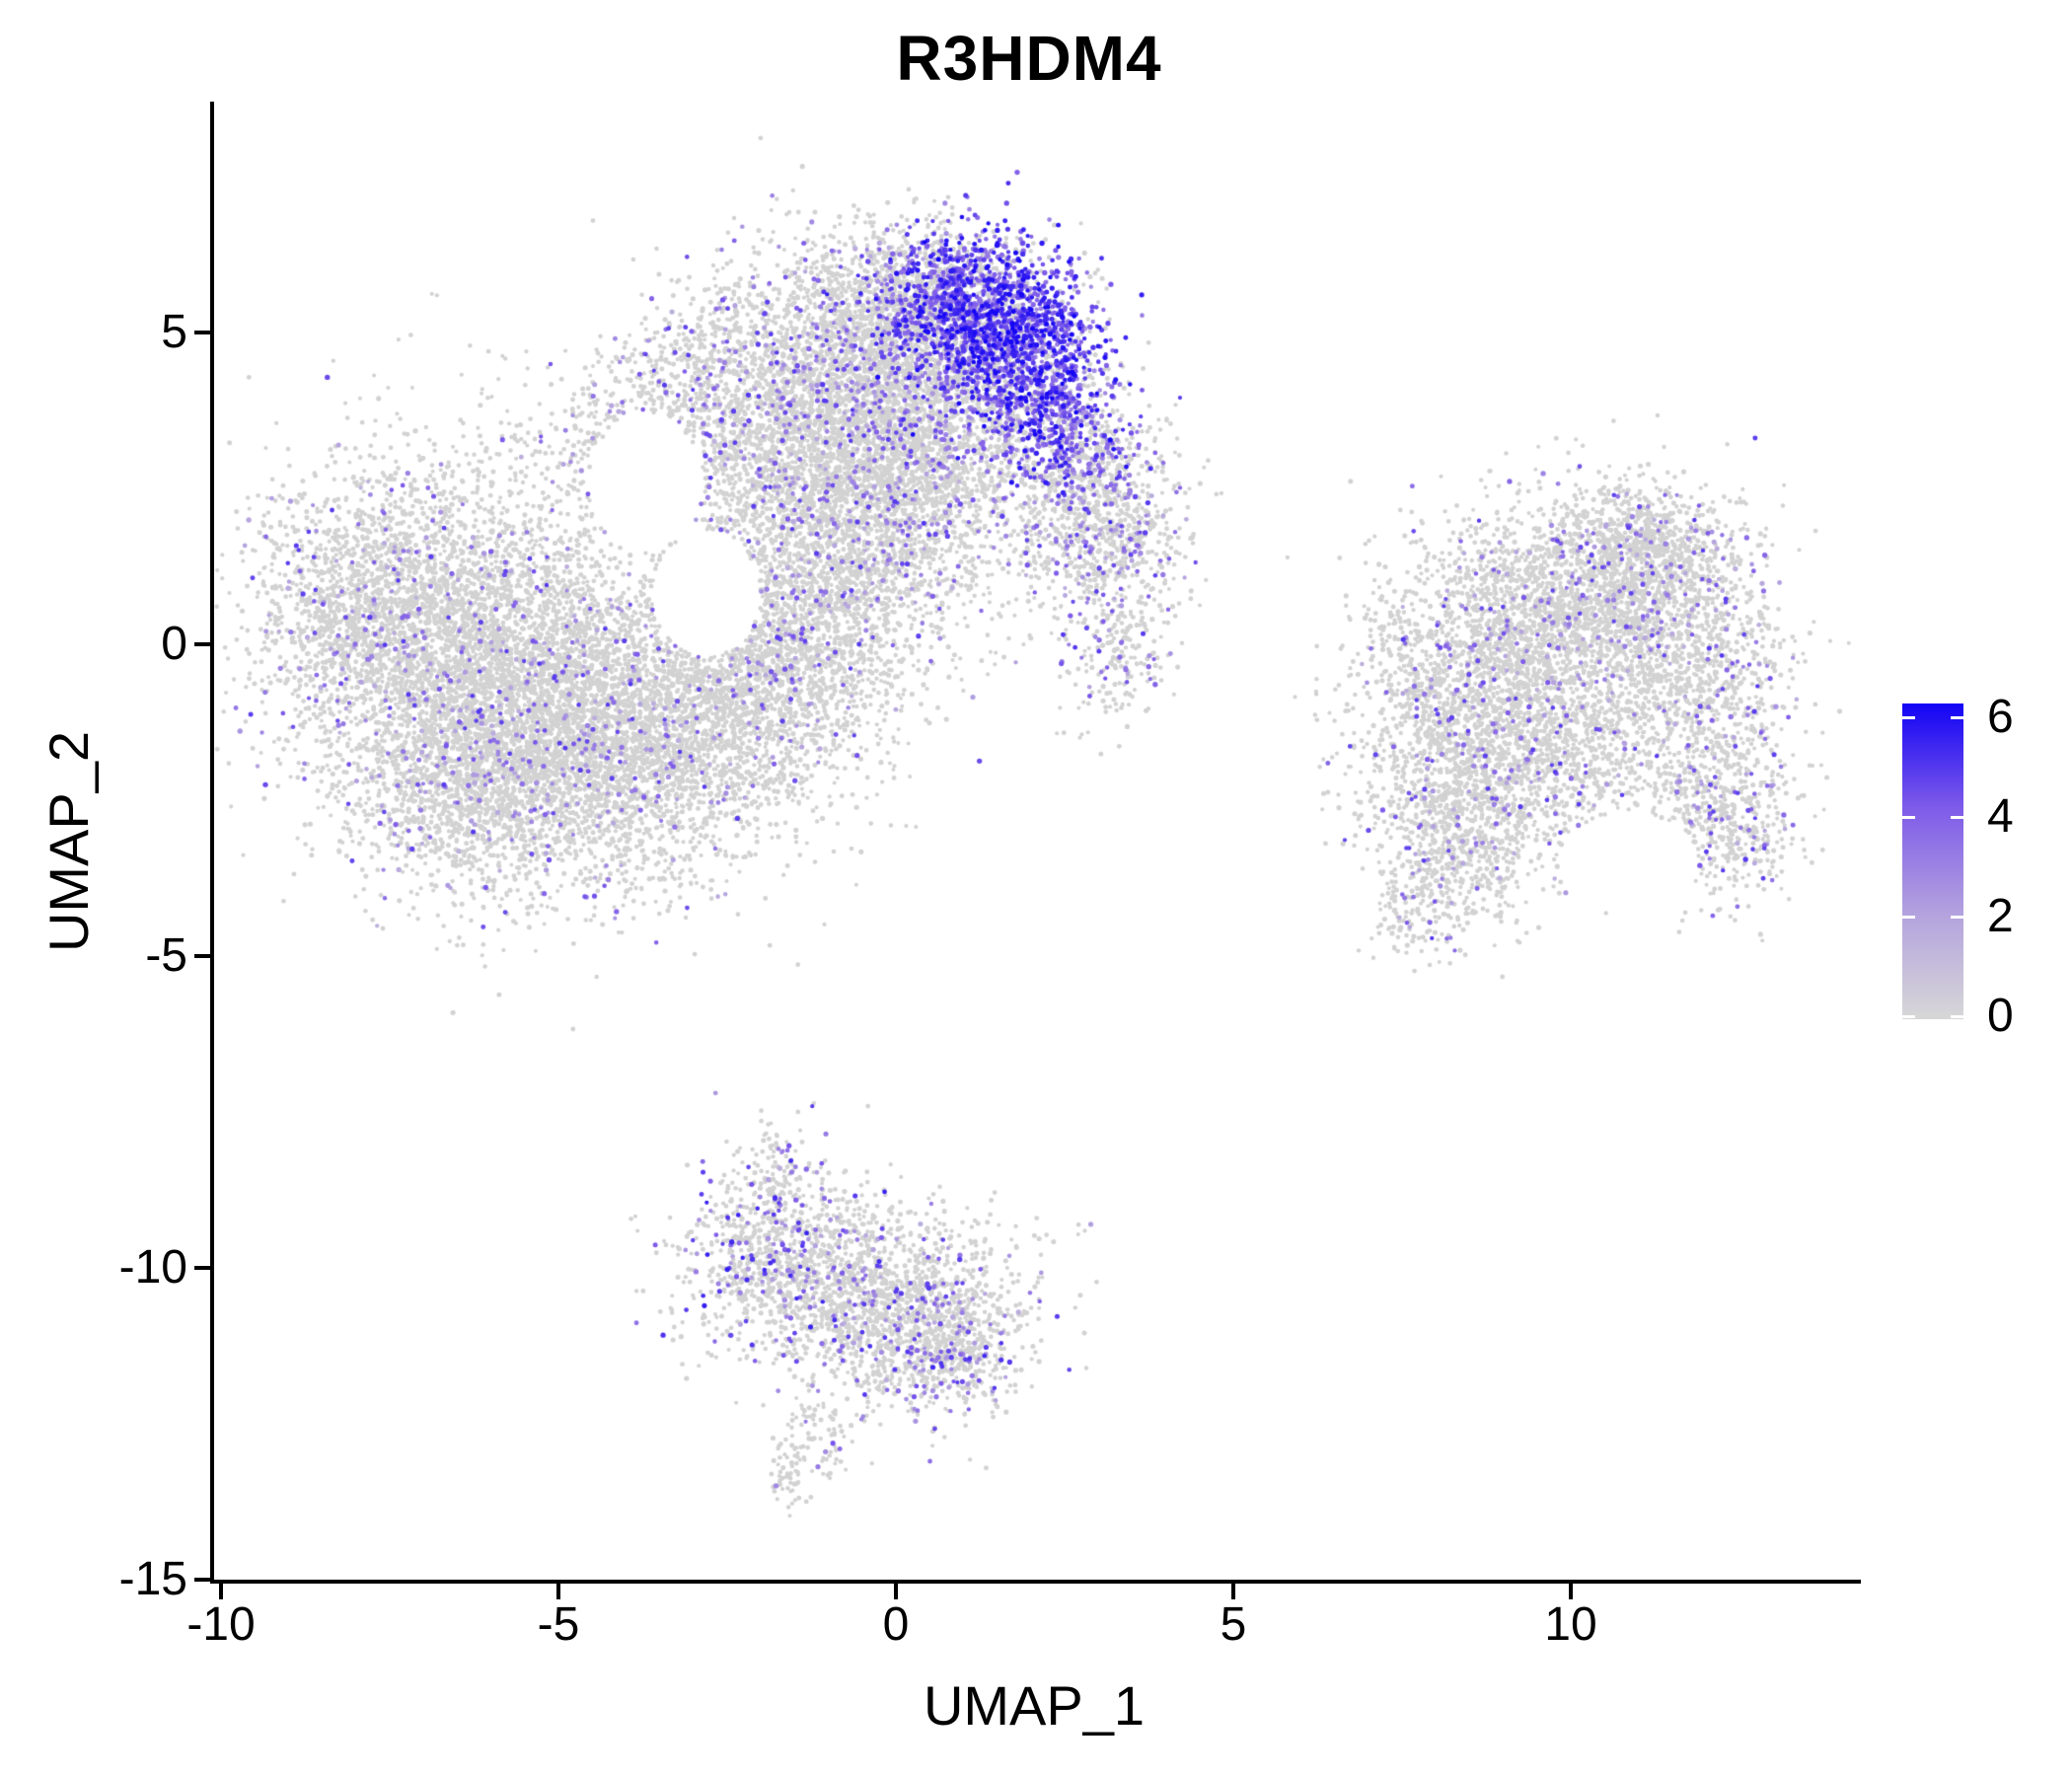 Image resolution: width=2072 pixels, height=1776 pixels. Describe the element at coordinates (2001, 1016) in the screenshot. I see `colorbar-tick-label: 0` at that location.